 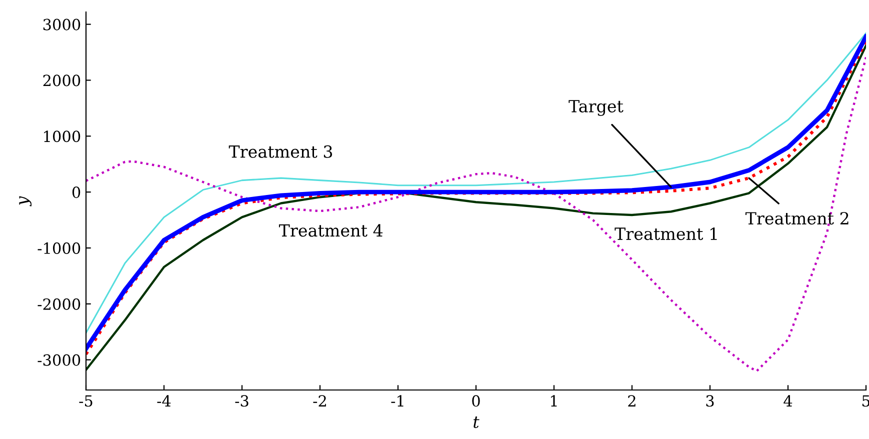 What do you see at coordinates (85, 401) in the screenshot?
I see `x-tick-label: -5` at bounding box center [85, 401].